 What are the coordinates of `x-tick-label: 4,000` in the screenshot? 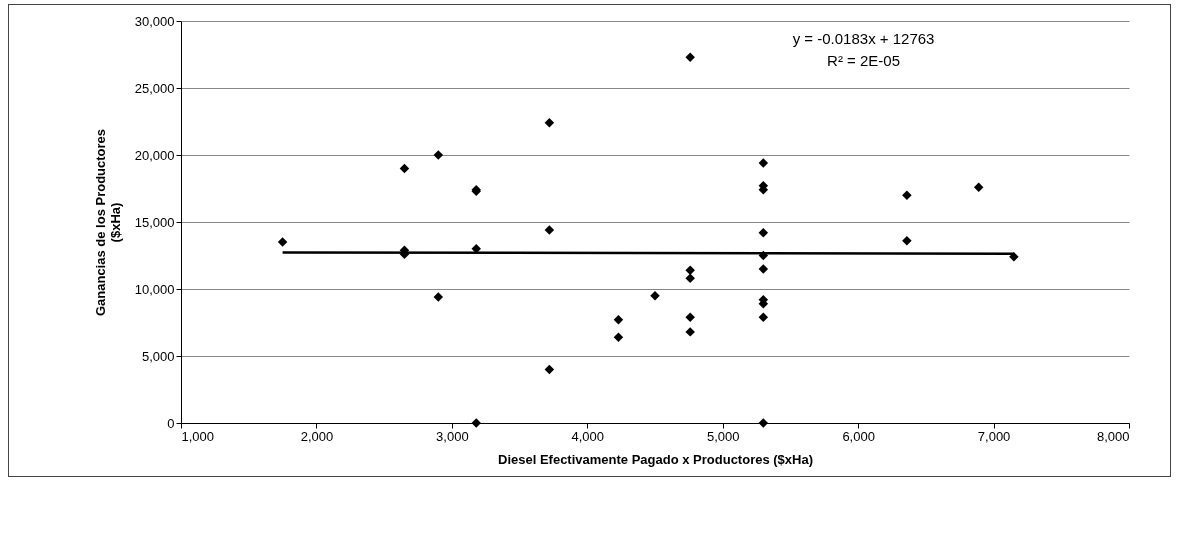 It's located at (588, 436).